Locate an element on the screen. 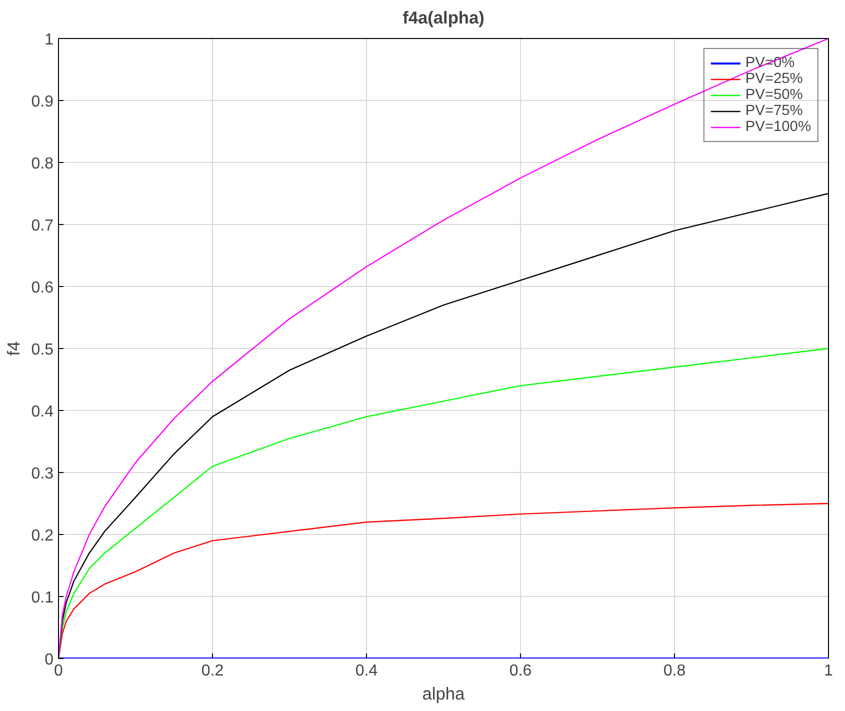 The height and width of the screenshot is (711, 845). x-tick-label: 0.8 is located at coordinates (674, 671).